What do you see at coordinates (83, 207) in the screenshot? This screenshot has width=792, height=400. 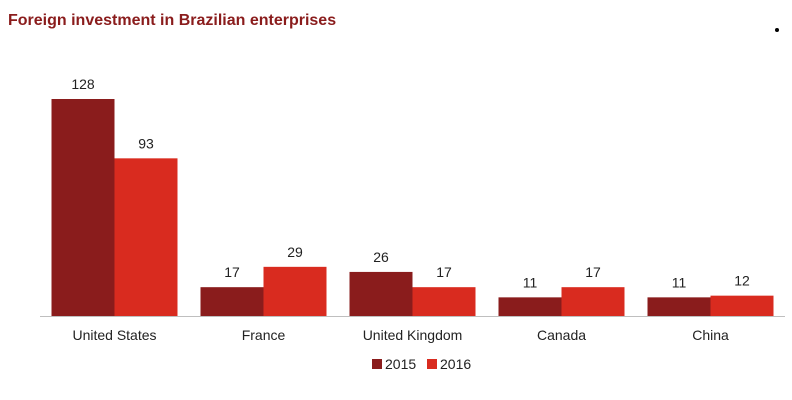 I see `bar-2015-united-states` at bounding box center [83, 207].